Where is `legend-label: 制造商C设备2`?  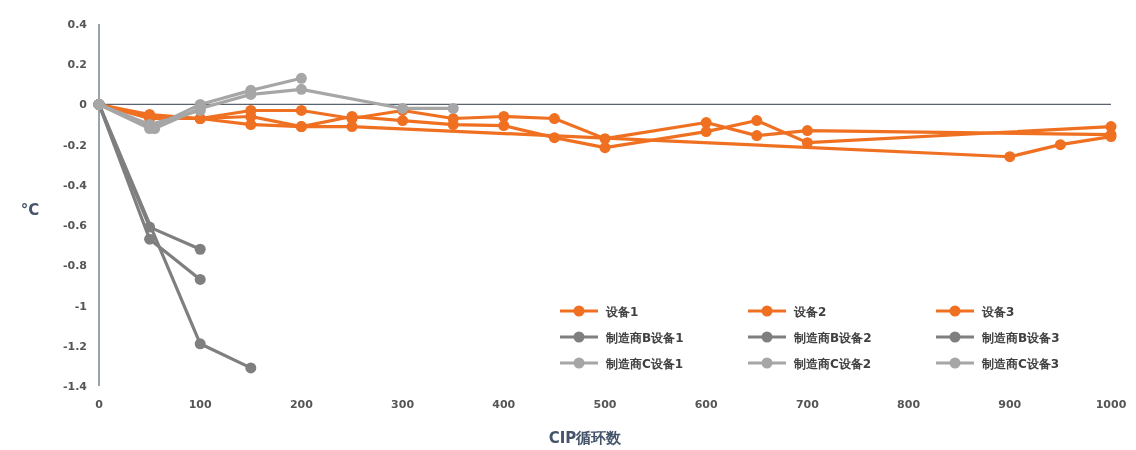
legend-label: 制造商C设备2 is located at coordinates (832, 364).